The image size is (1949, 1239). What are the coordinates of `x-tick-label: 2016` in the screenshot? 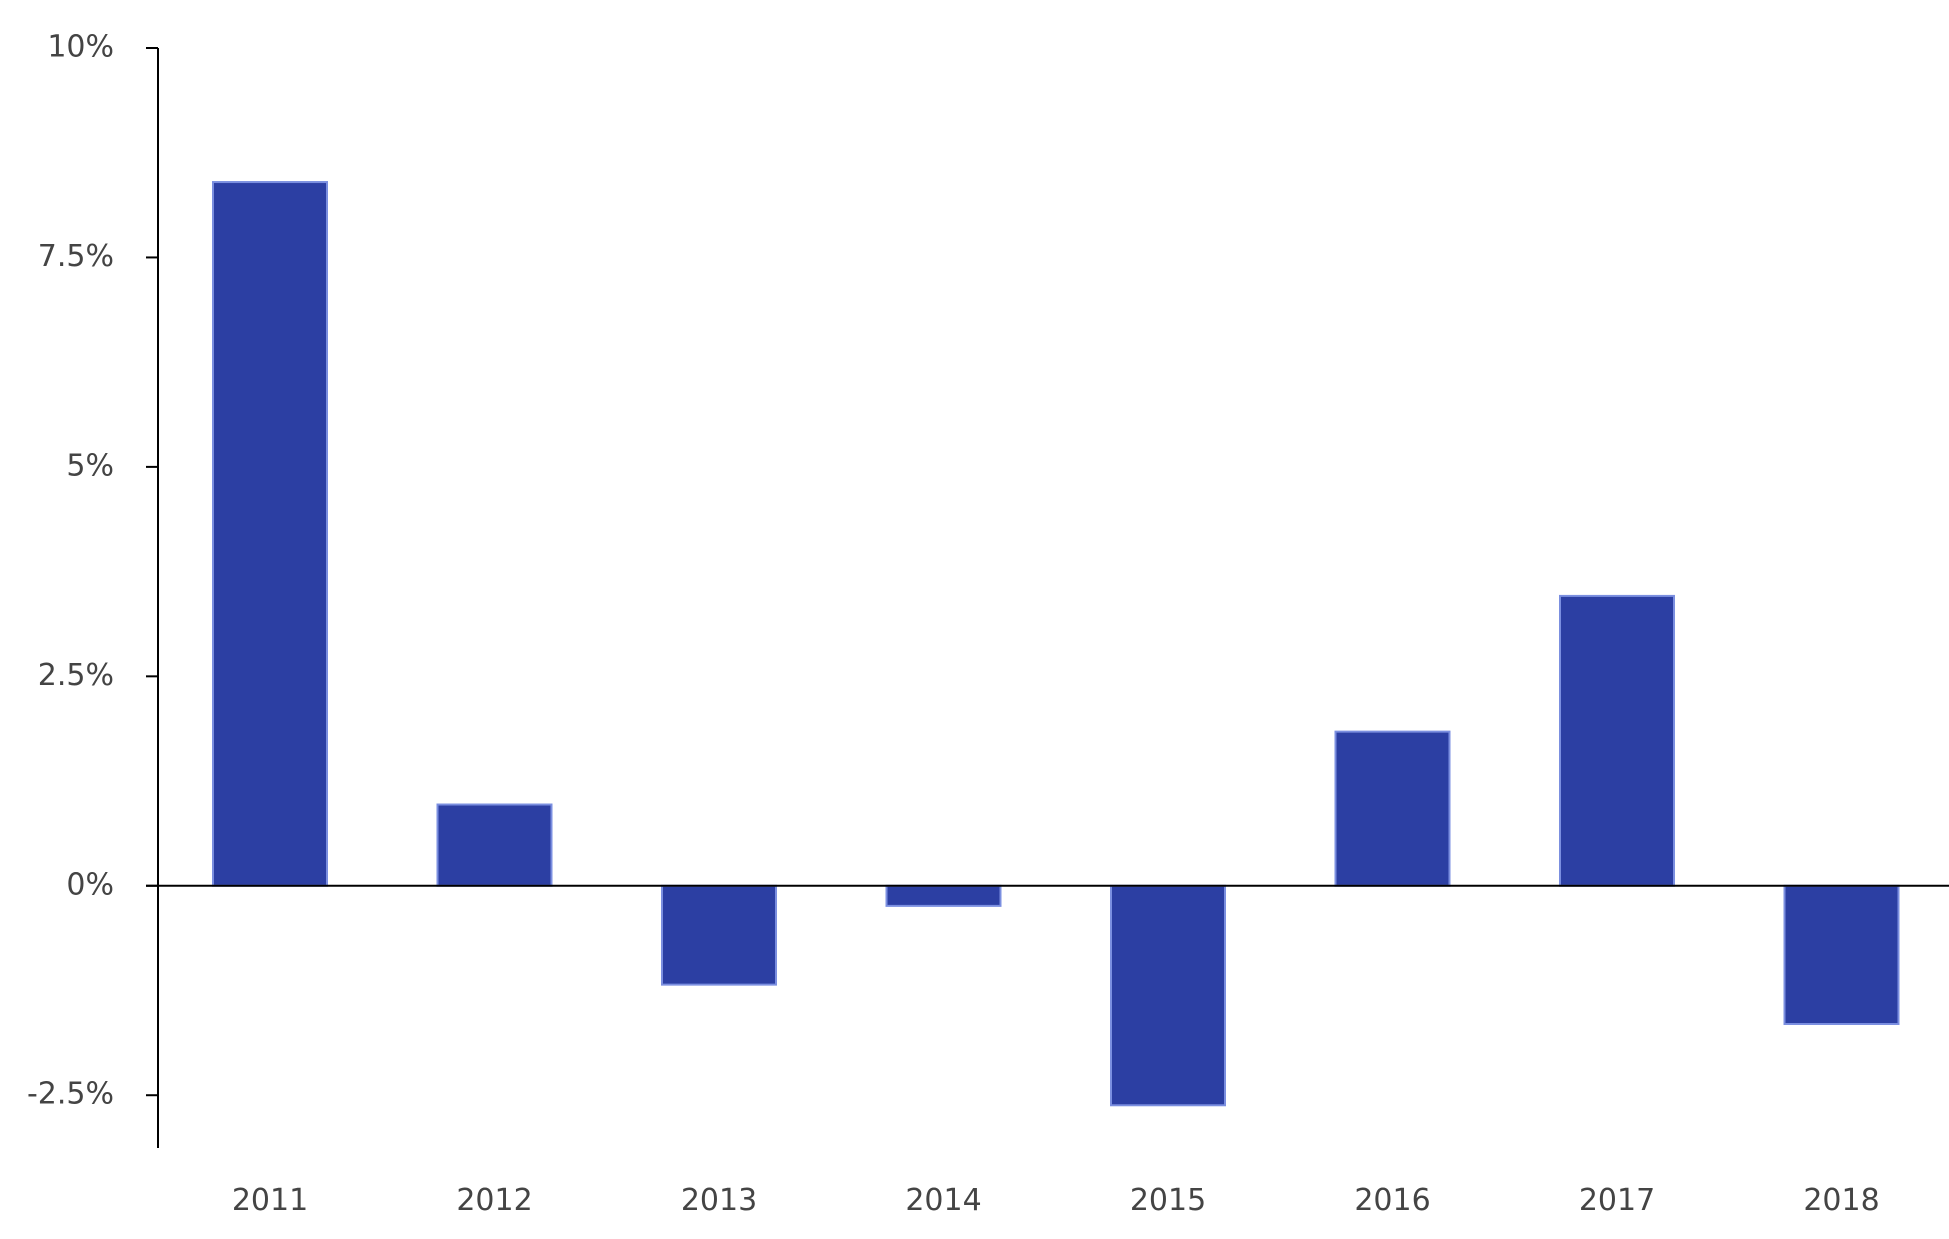 It's located at (1392, 1200).